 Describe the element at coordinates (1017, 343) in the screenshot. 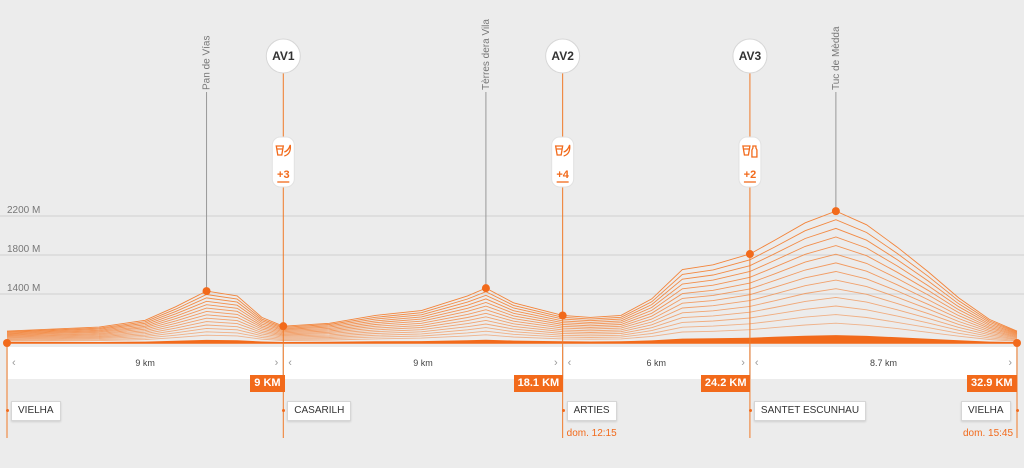

I see `finish-point` at that location.